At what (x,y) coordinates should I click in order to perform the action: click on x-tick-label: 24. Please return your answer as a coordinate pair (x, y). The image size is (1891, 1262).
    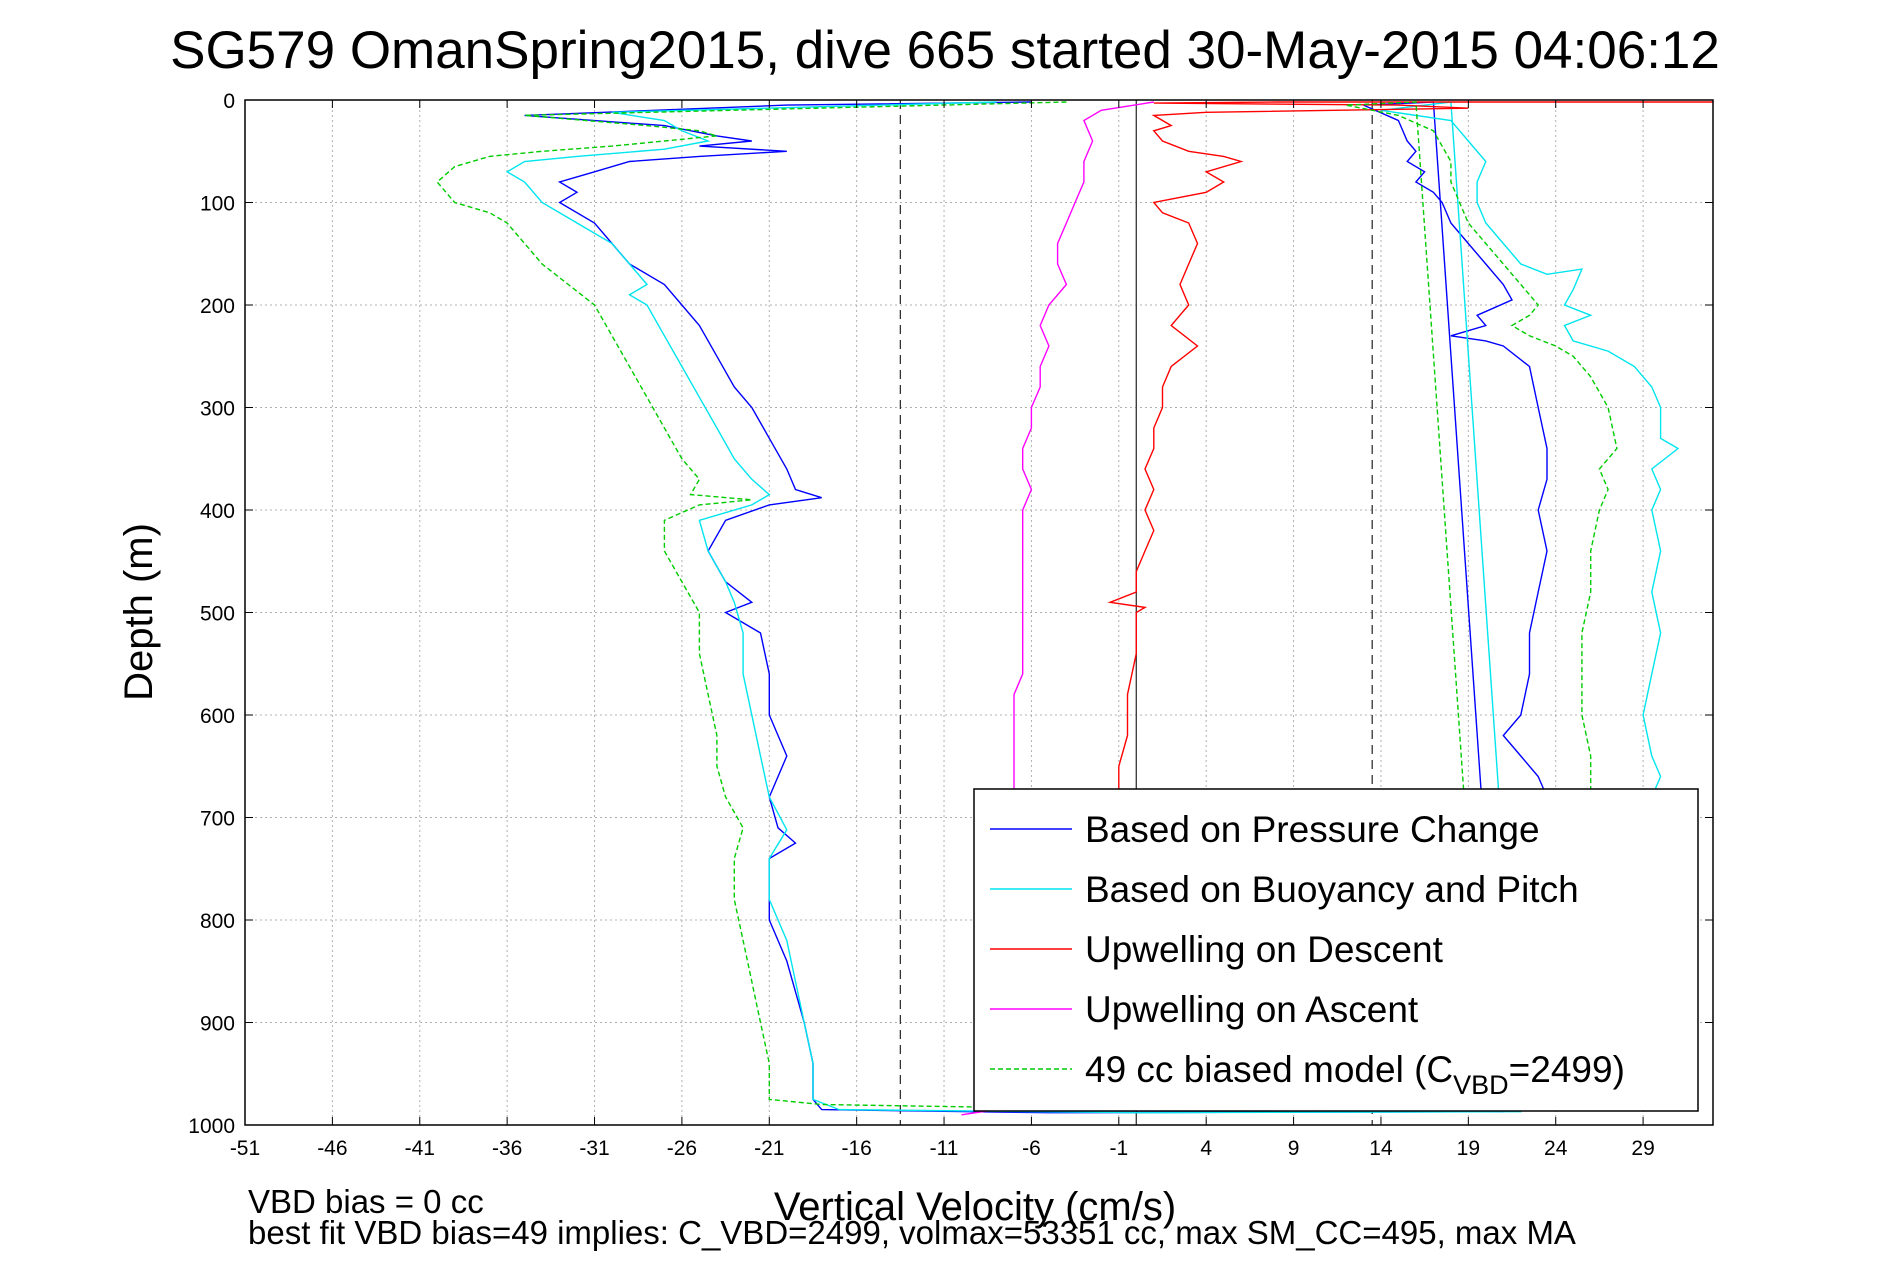
    Looking at the image, I should click on (1556, 1148).